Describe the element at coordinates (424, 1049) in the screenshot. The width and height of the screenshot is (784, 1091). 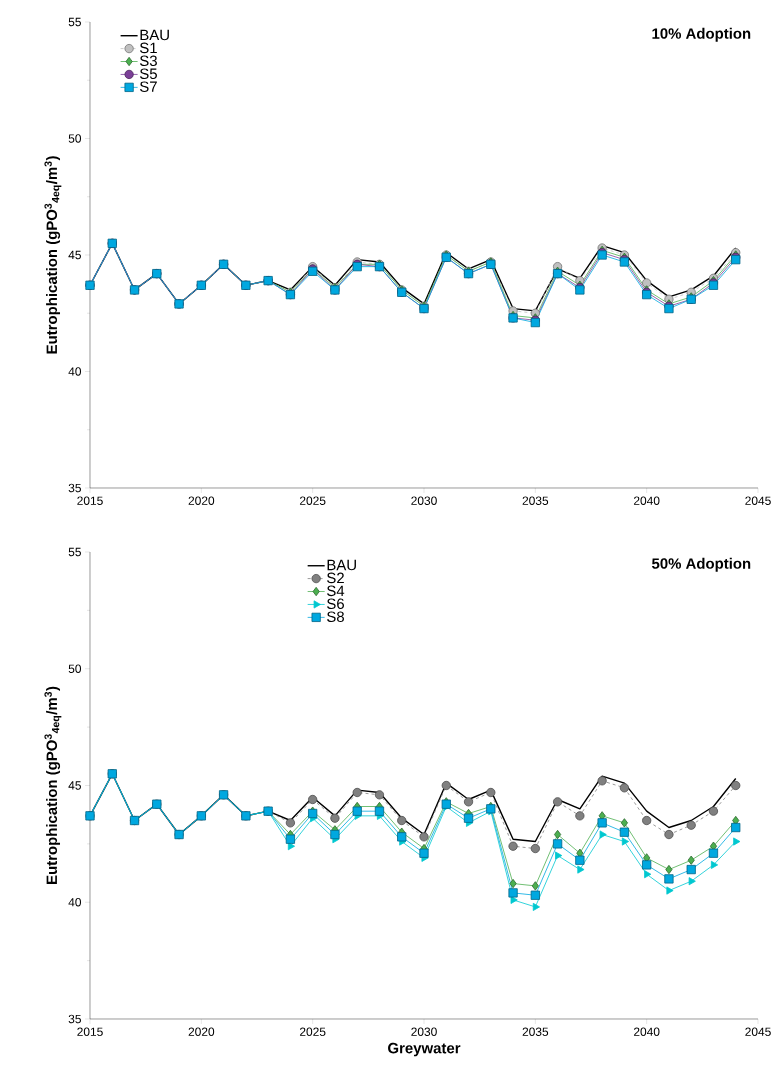
I see `x-axis-title: Greywater` at that location.